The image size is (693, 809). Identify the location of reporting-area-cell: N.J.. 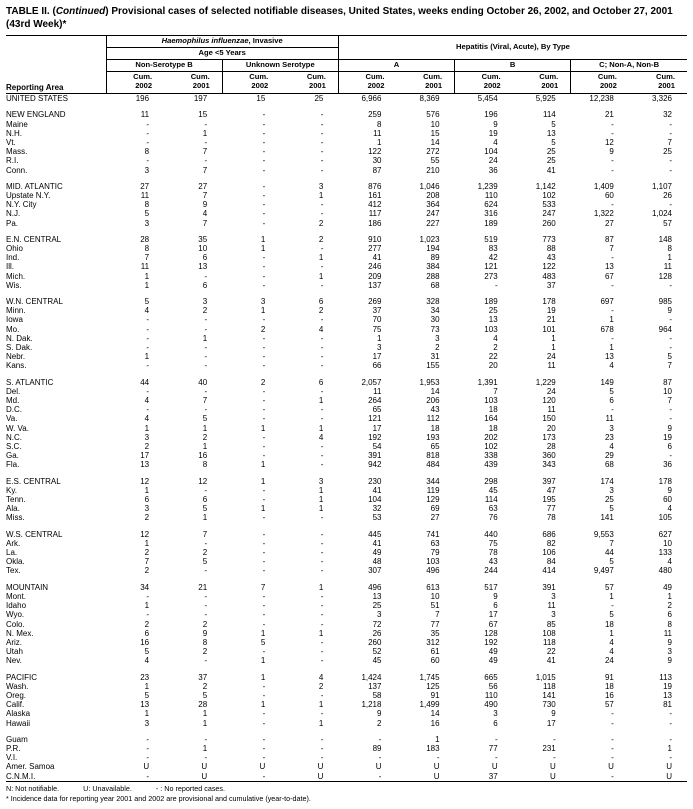
(13, 214).